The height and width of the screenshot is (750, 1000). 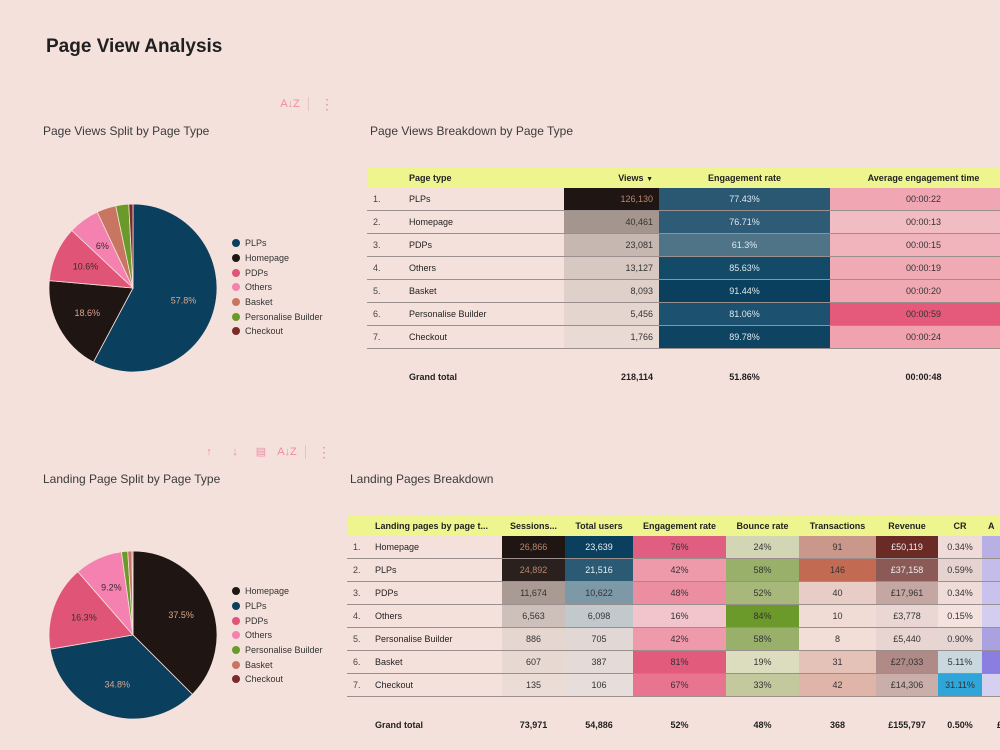 What do you see at coordinates (673, 616) in the screenshot?
I see `table-row: 4. Others 6,563 6,098 16% 84% 10 £3,778 0.15%` at bounding box center [673, 616].